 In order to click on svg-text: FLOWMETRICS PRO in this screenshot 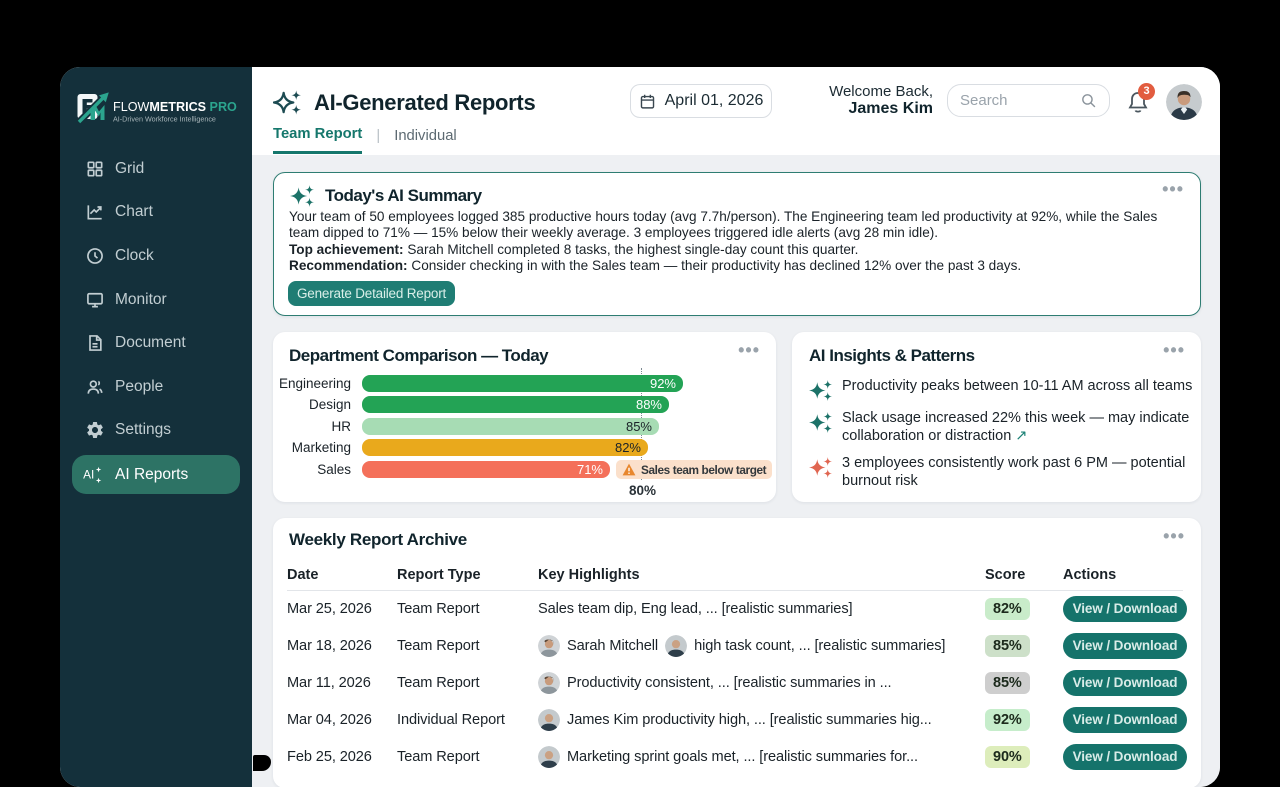, I will do `click(175, 107)`.